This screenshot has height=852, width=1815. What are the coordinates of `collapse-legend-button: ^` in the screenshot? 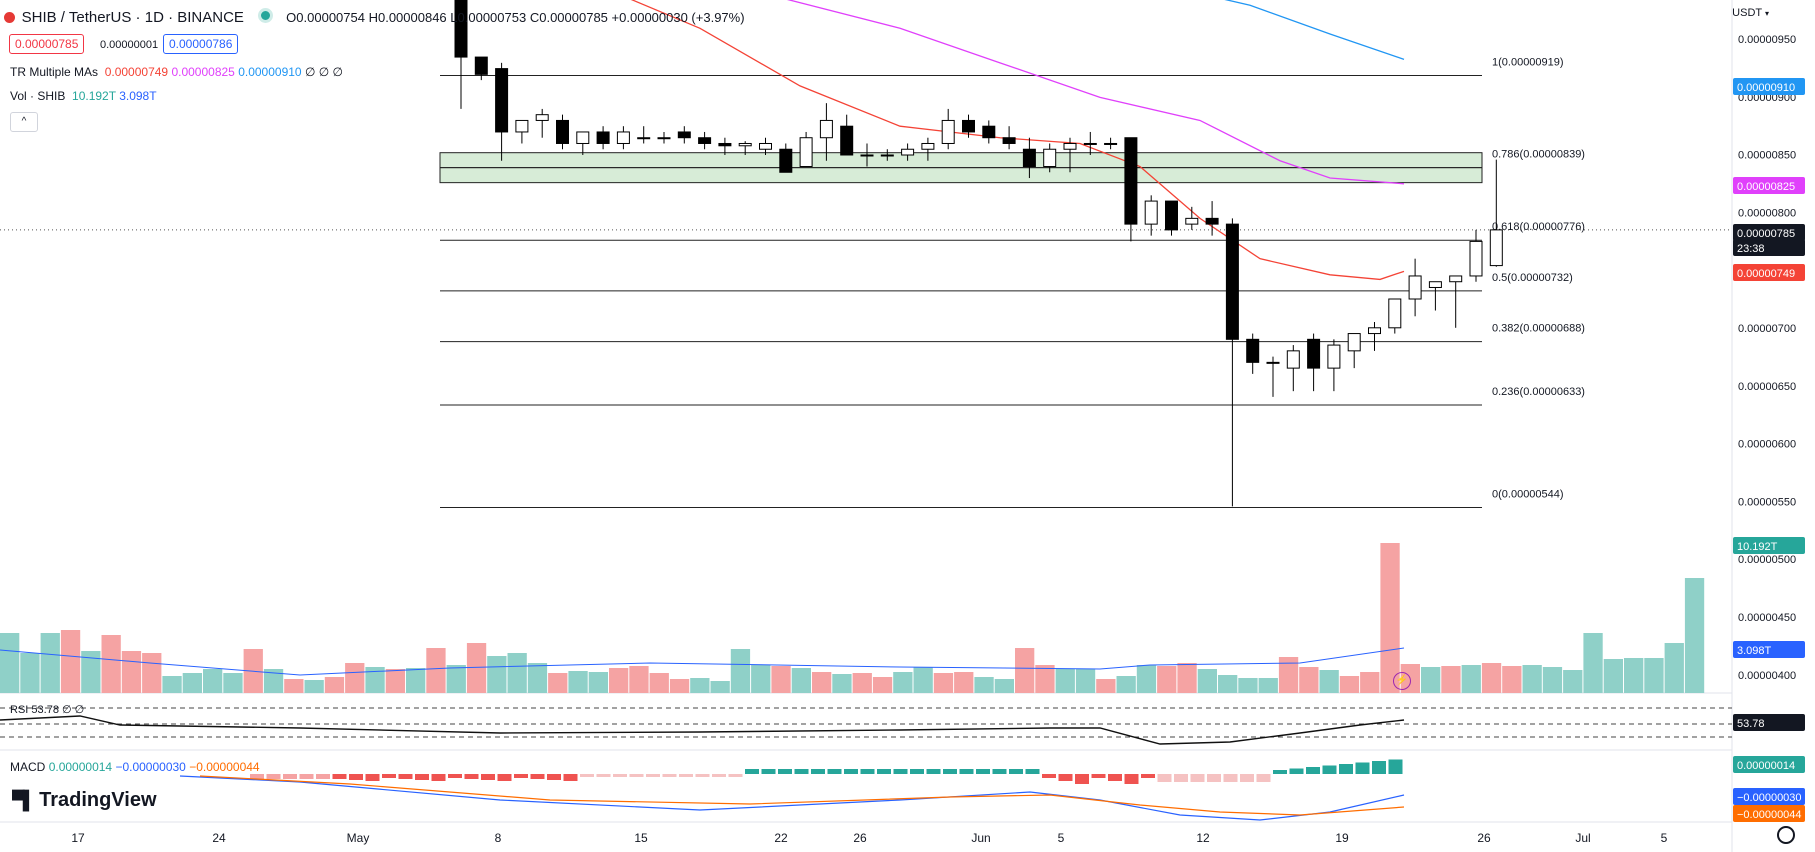 It's located at (24, 122).